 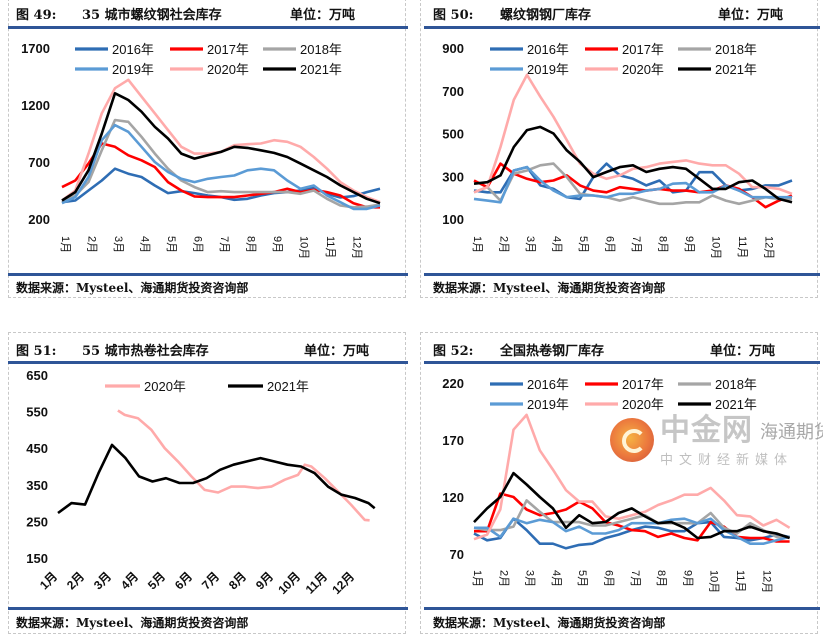 I want to click on figure-51-title: 55 城市热卷社会库存, so click(x=145, y=351).